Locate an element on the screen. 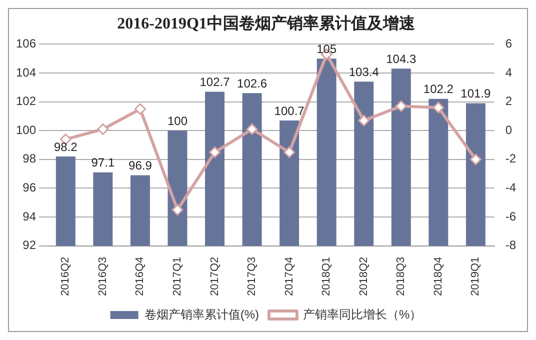 The height and width of the screenshot is (340, 536). y-tick-label: 104 is located at coordinates (26, 72).